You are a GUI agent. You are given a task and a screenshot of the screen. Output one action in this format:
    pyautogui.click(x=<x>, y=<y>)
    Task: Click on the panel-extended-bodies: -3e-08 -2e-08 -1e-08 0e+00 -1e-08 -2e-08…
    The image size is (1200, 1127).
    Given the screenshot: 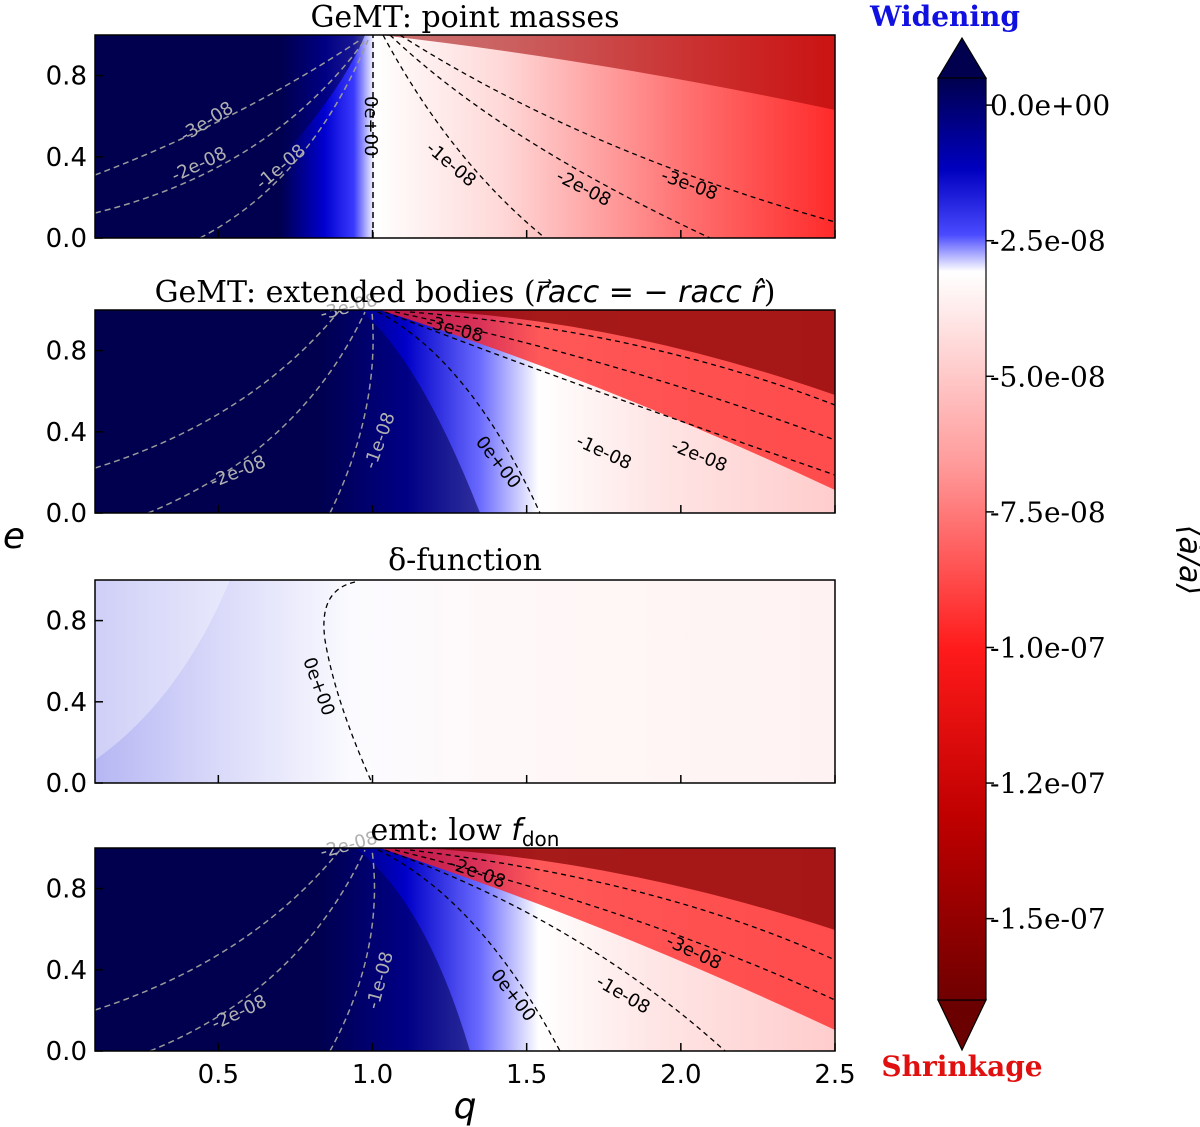 What is the action you would take?
    pyautogui.click(x=465, y=394)
    